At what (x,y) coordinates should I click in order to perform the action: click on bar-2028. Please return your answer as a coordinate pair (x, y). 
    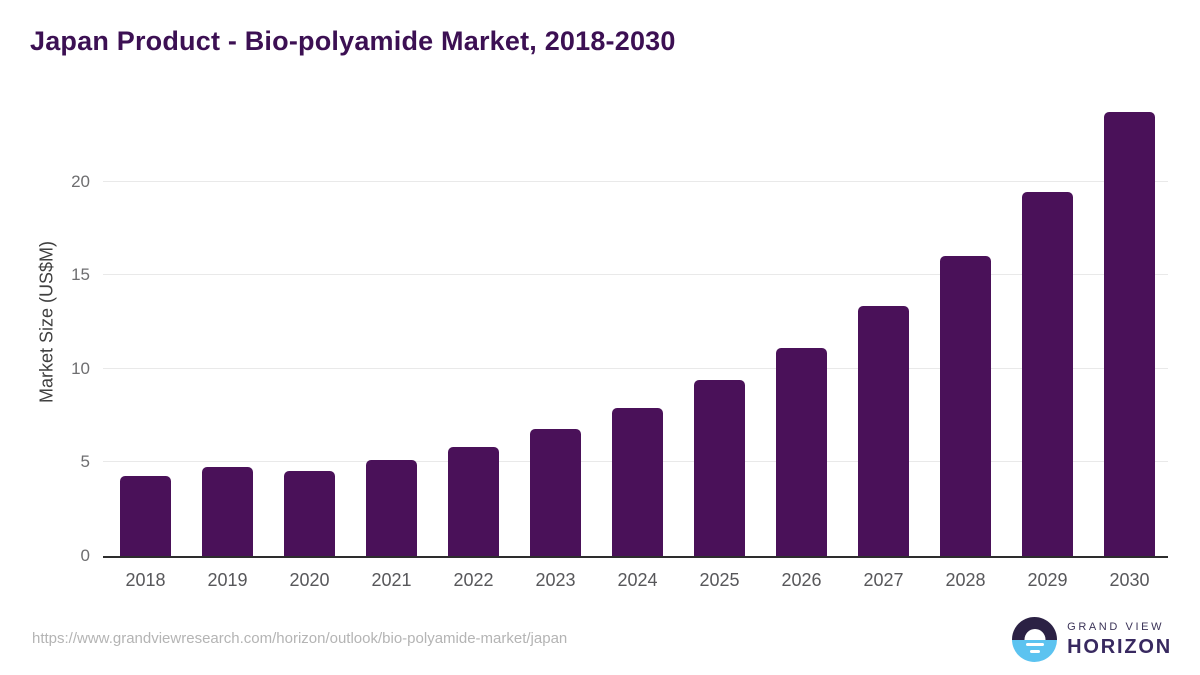
    Looking at the image, I should click on (965, 405).